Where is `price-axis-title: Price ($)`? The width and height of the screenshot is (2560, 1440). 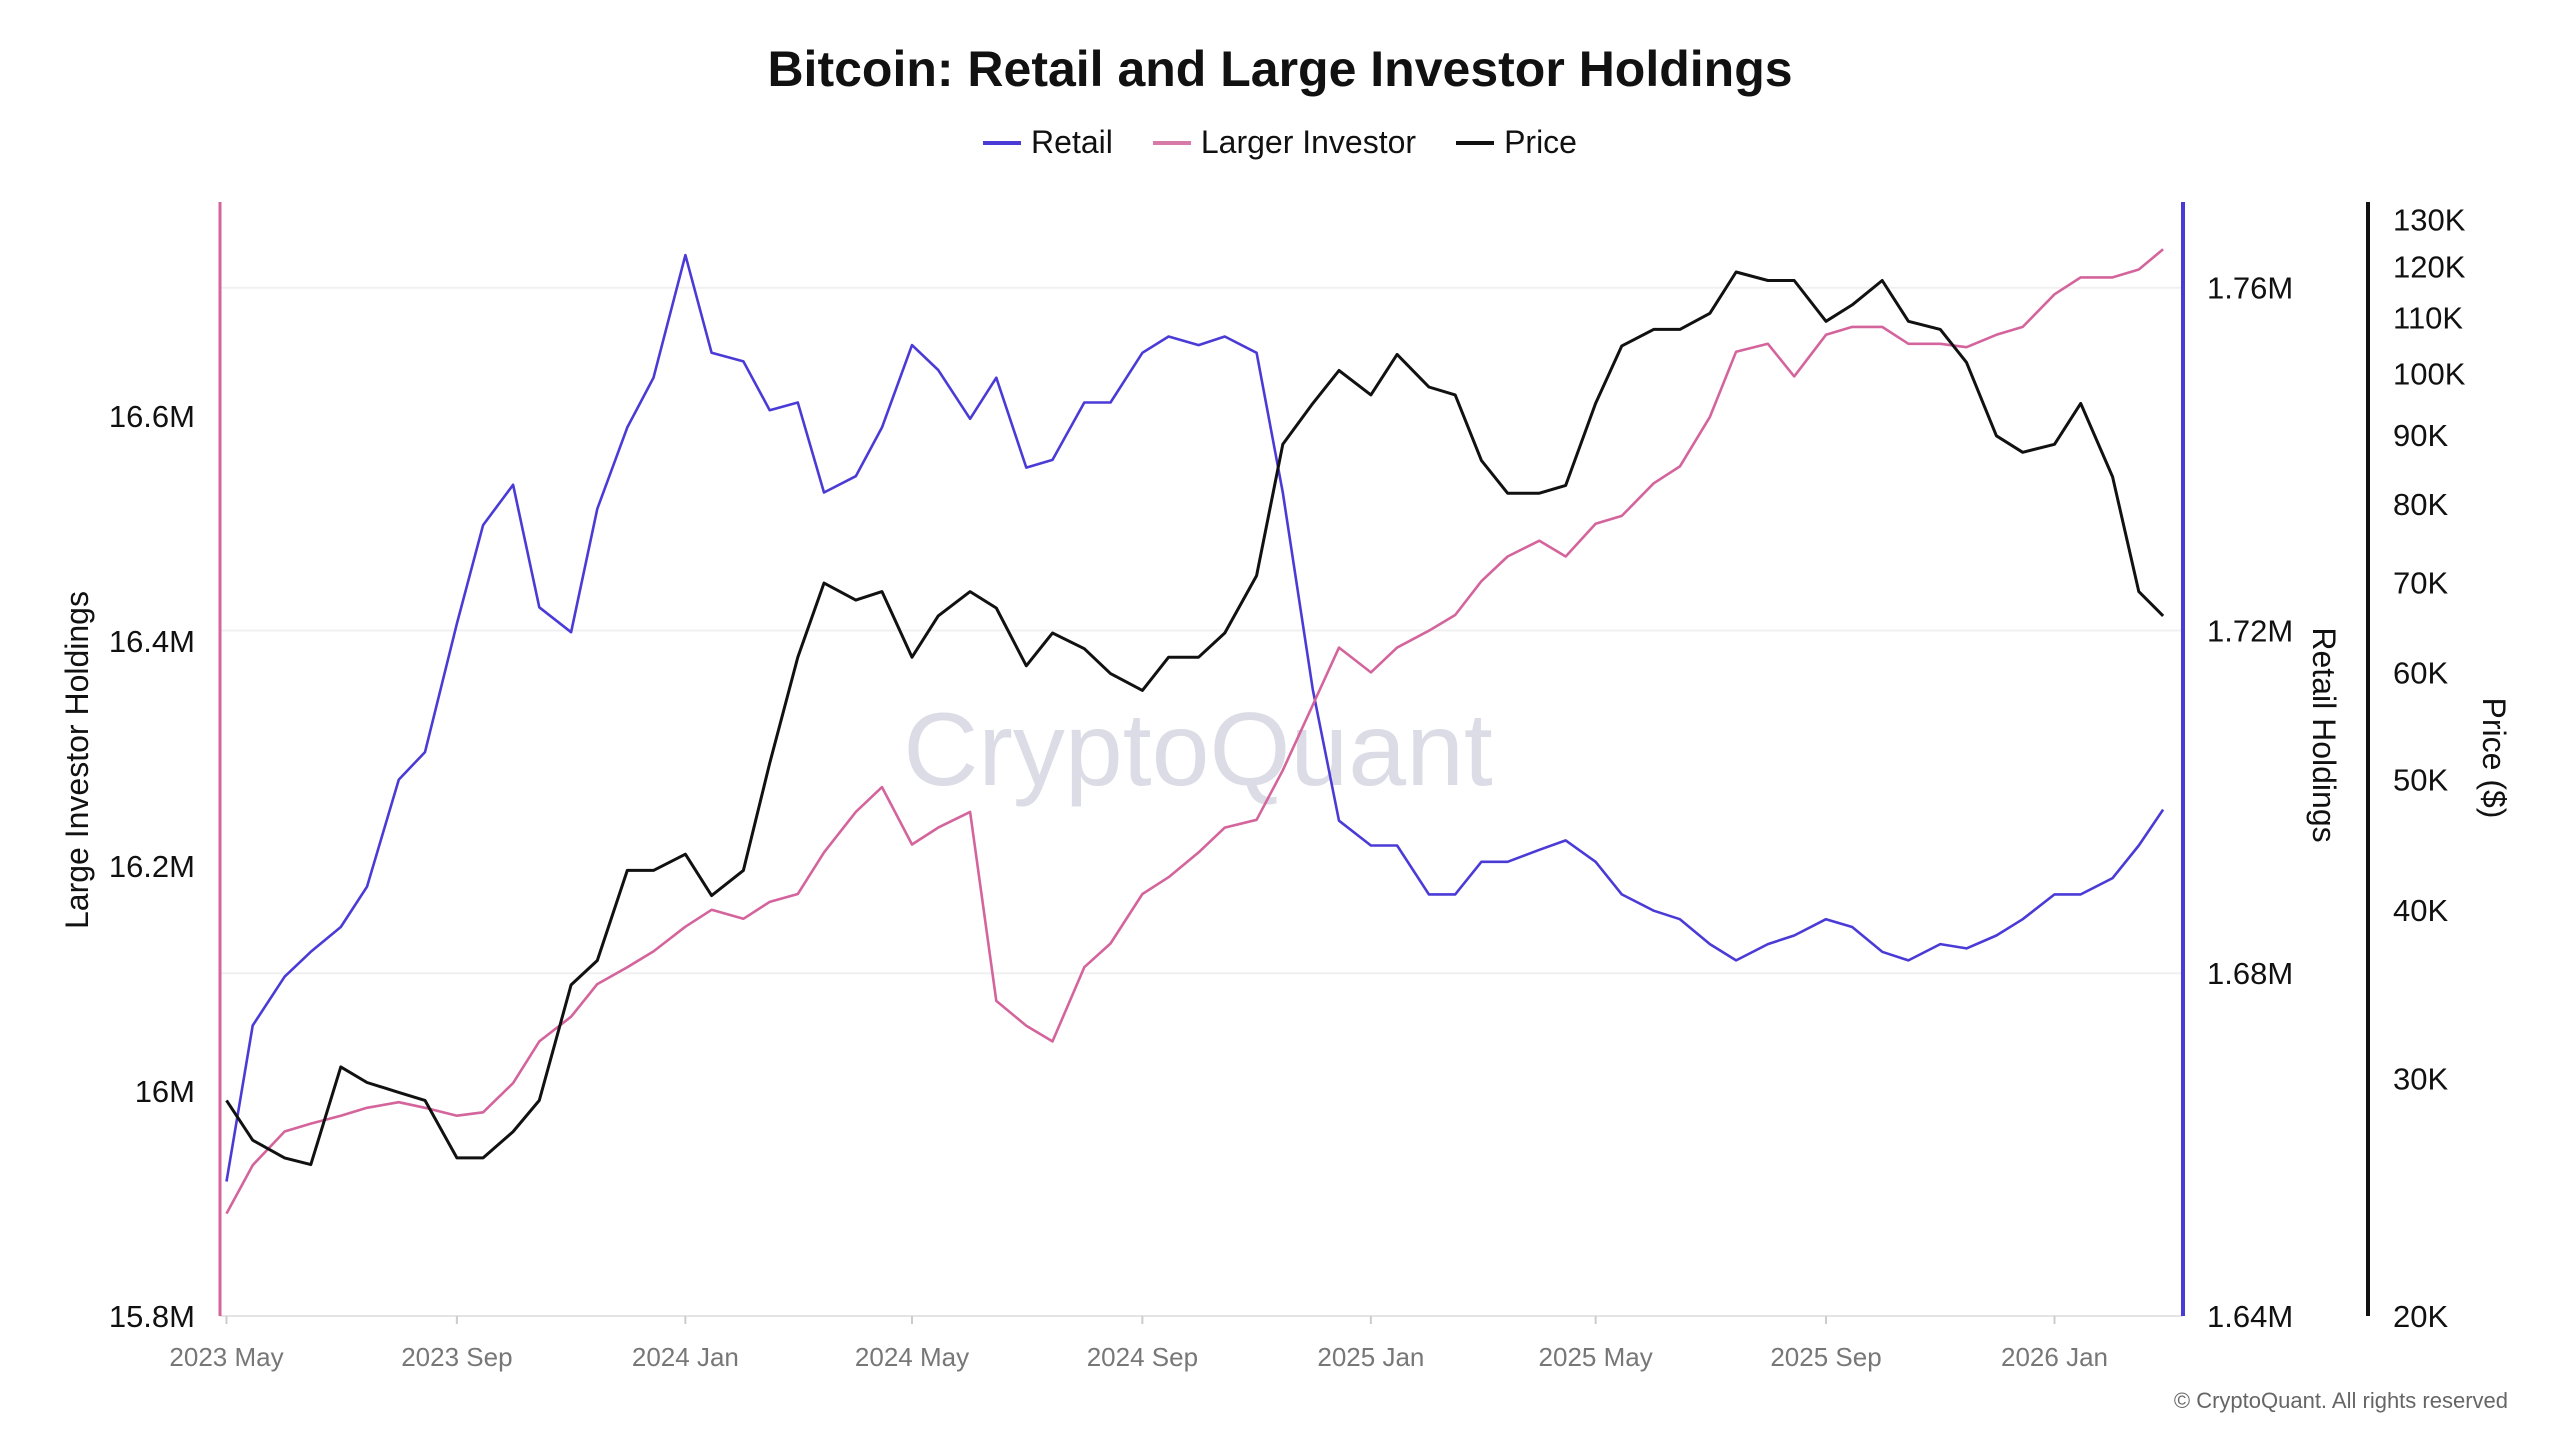
price-axis-title: Price ($) is located at coordinates (2494, 758).